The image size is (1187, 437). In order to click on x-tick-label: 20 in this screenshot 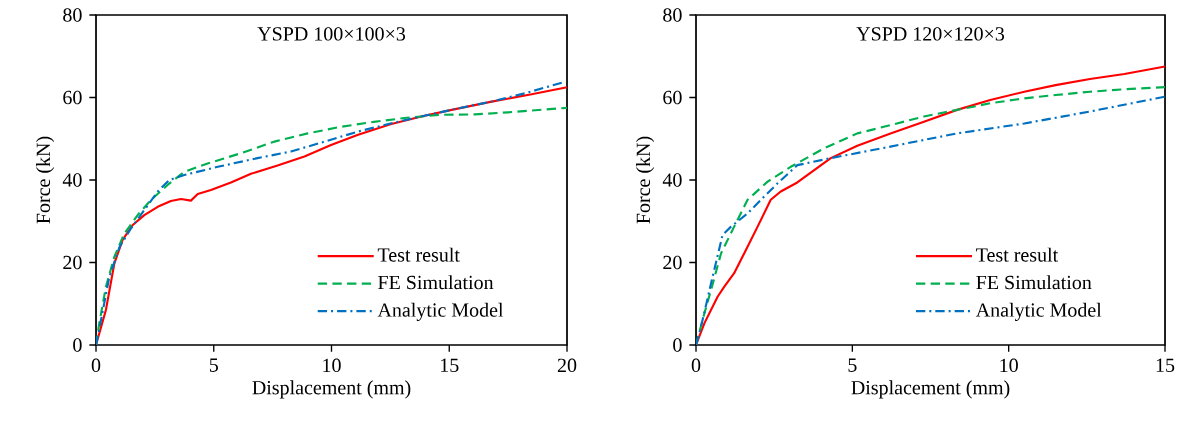, I will do `click(567, 365)`.